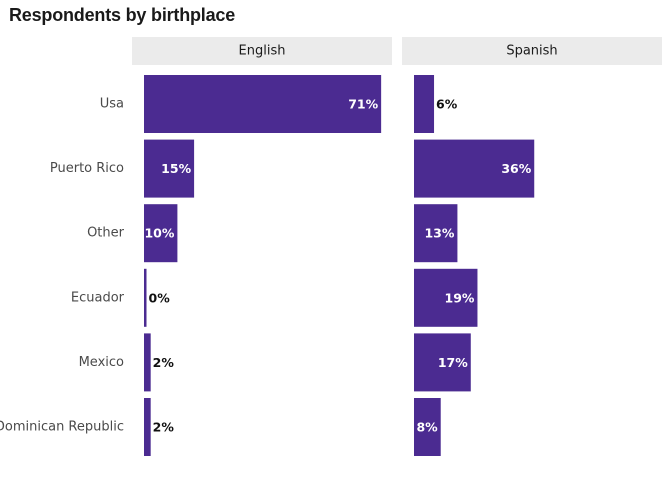  Describe the element at coordinates (453, 362) in the screenshot. I see `data-label: 17%` at that location.